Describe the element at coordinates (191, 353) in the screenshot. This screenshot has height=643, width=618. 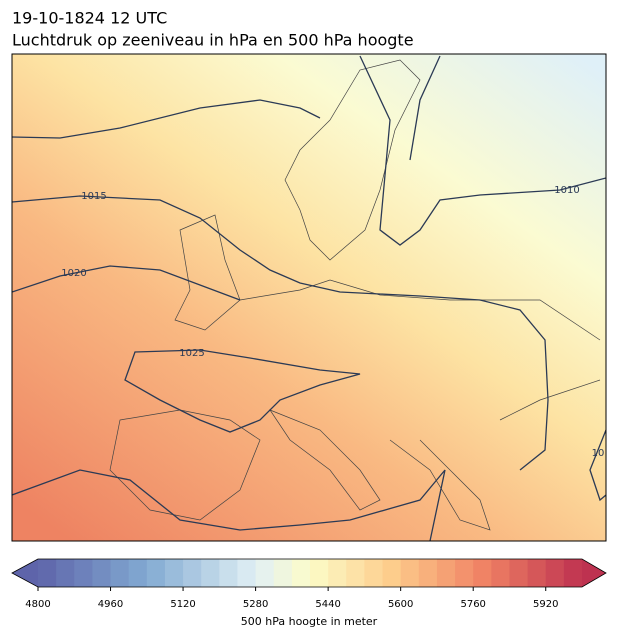
I see `isobar-label: 1025` at that location.